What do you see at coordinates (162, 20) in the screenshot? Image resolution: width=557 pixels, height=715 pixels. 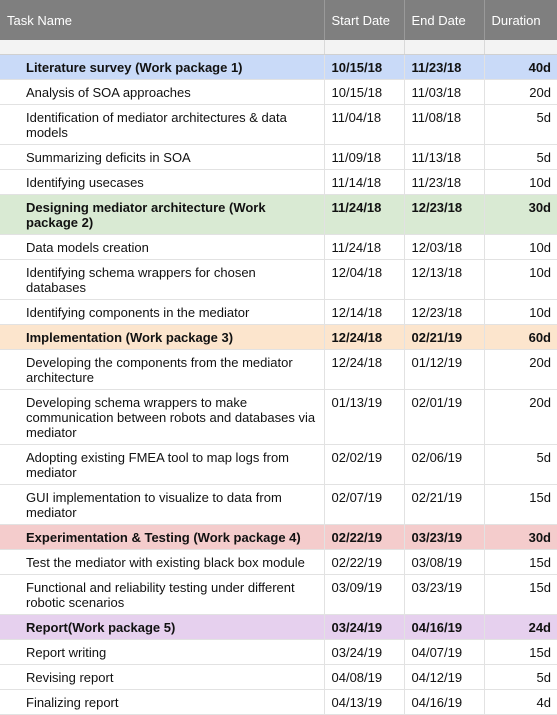 I see `header-task-name: Task Name` at bounding box center [162, 20].